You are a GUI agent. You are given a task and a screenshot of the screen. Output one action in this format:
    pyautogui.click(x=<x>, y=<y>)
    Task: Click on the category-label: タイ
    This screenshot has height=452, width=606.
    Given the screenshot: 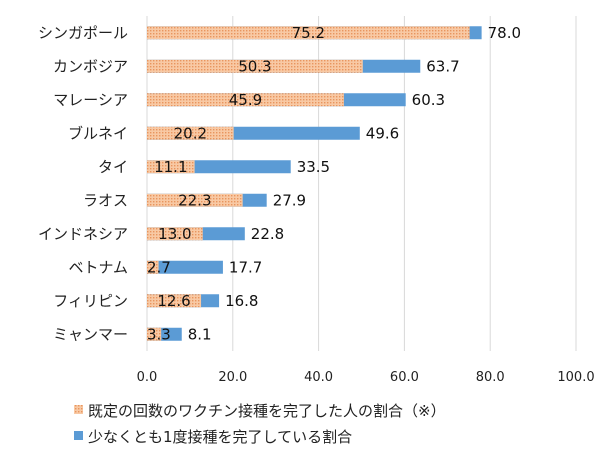 What is the action you would take?
    pyautogui.click(x=113, y=167)
    